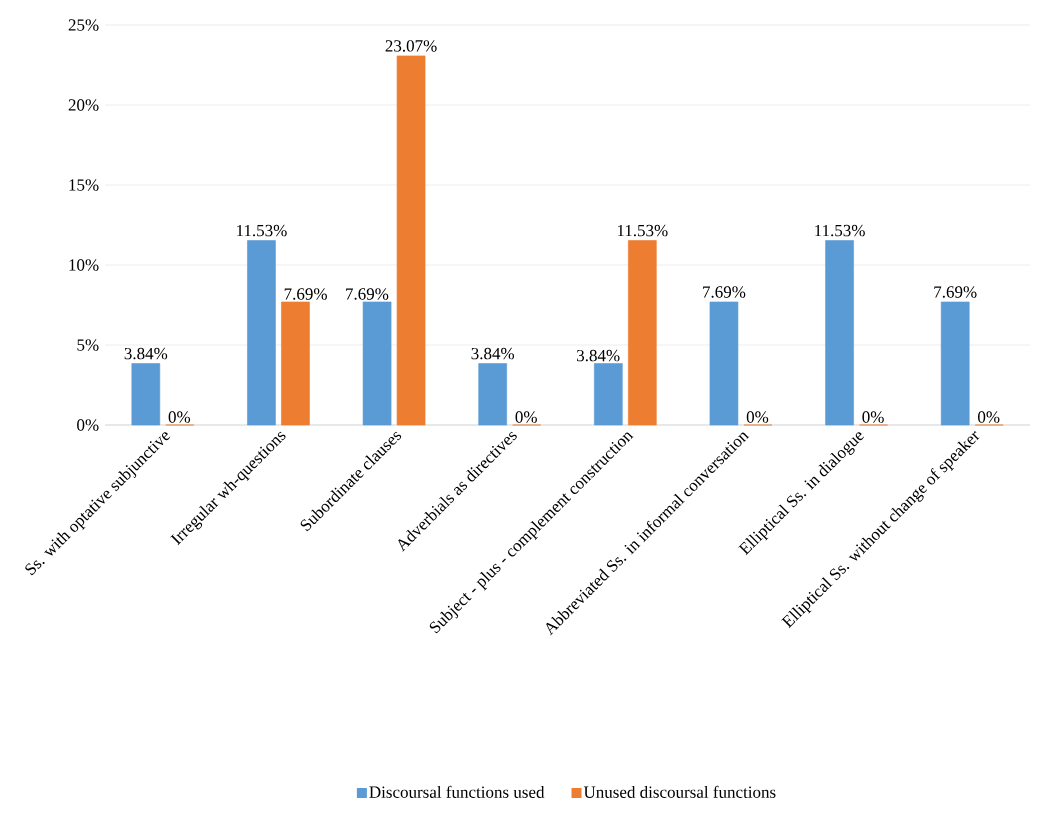 The image size is (1046, 839). What do you see at coordinates (83, 25) in the screenshot?
I see `y-tick-label: 25%` at bounding box center [83, 25].